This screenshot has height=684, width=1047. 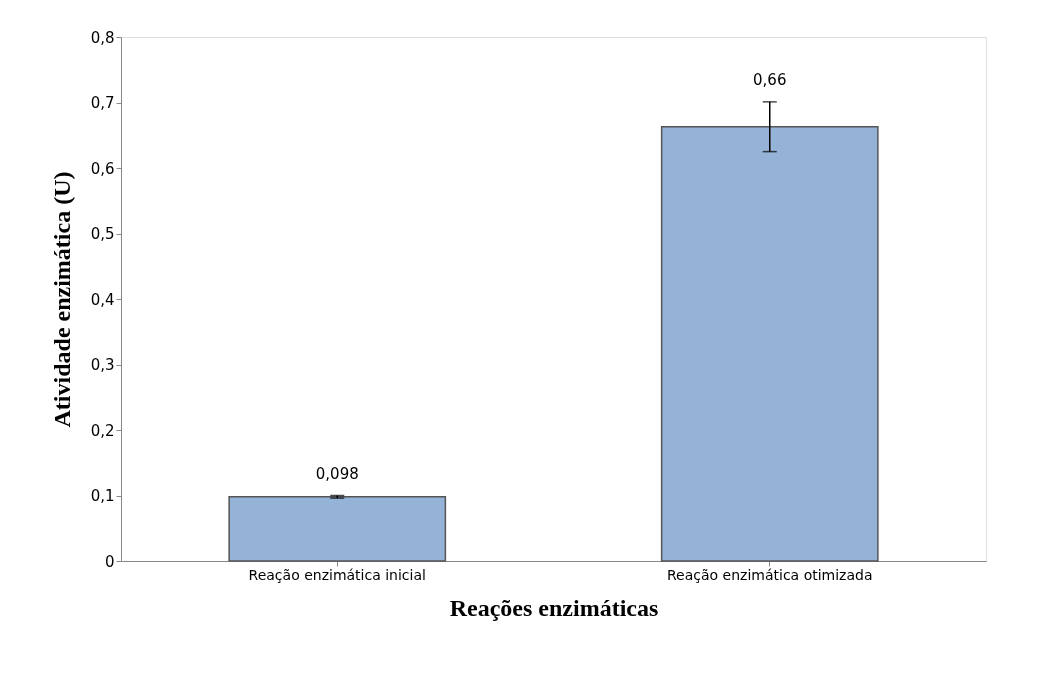 I want to click on x-tick-label: Reação enzimática inicial, so click(x=337, y=574).